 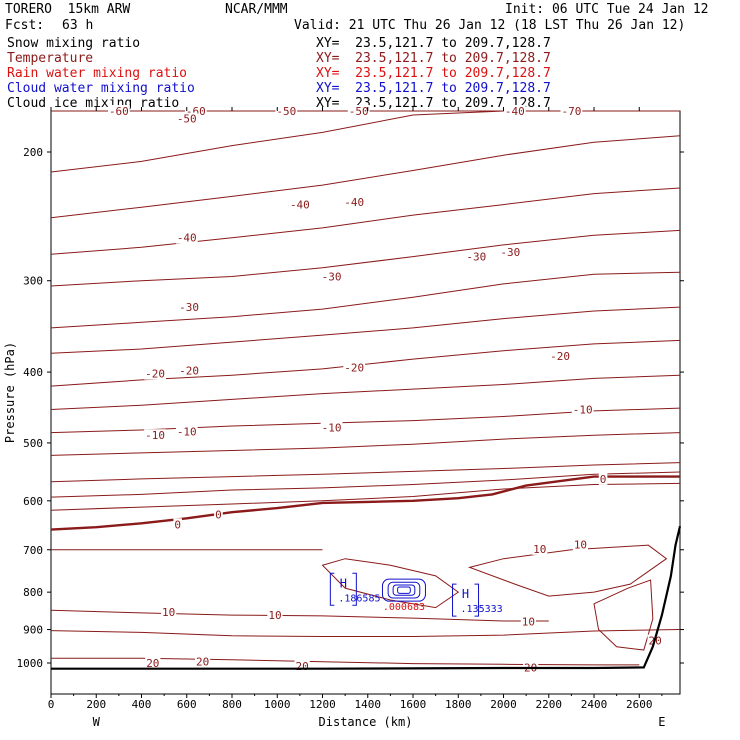 What do you see at coordinates (33, 630) in the screenshot?
I see `y-tick-label: 900` at bounding box center [33, 630].